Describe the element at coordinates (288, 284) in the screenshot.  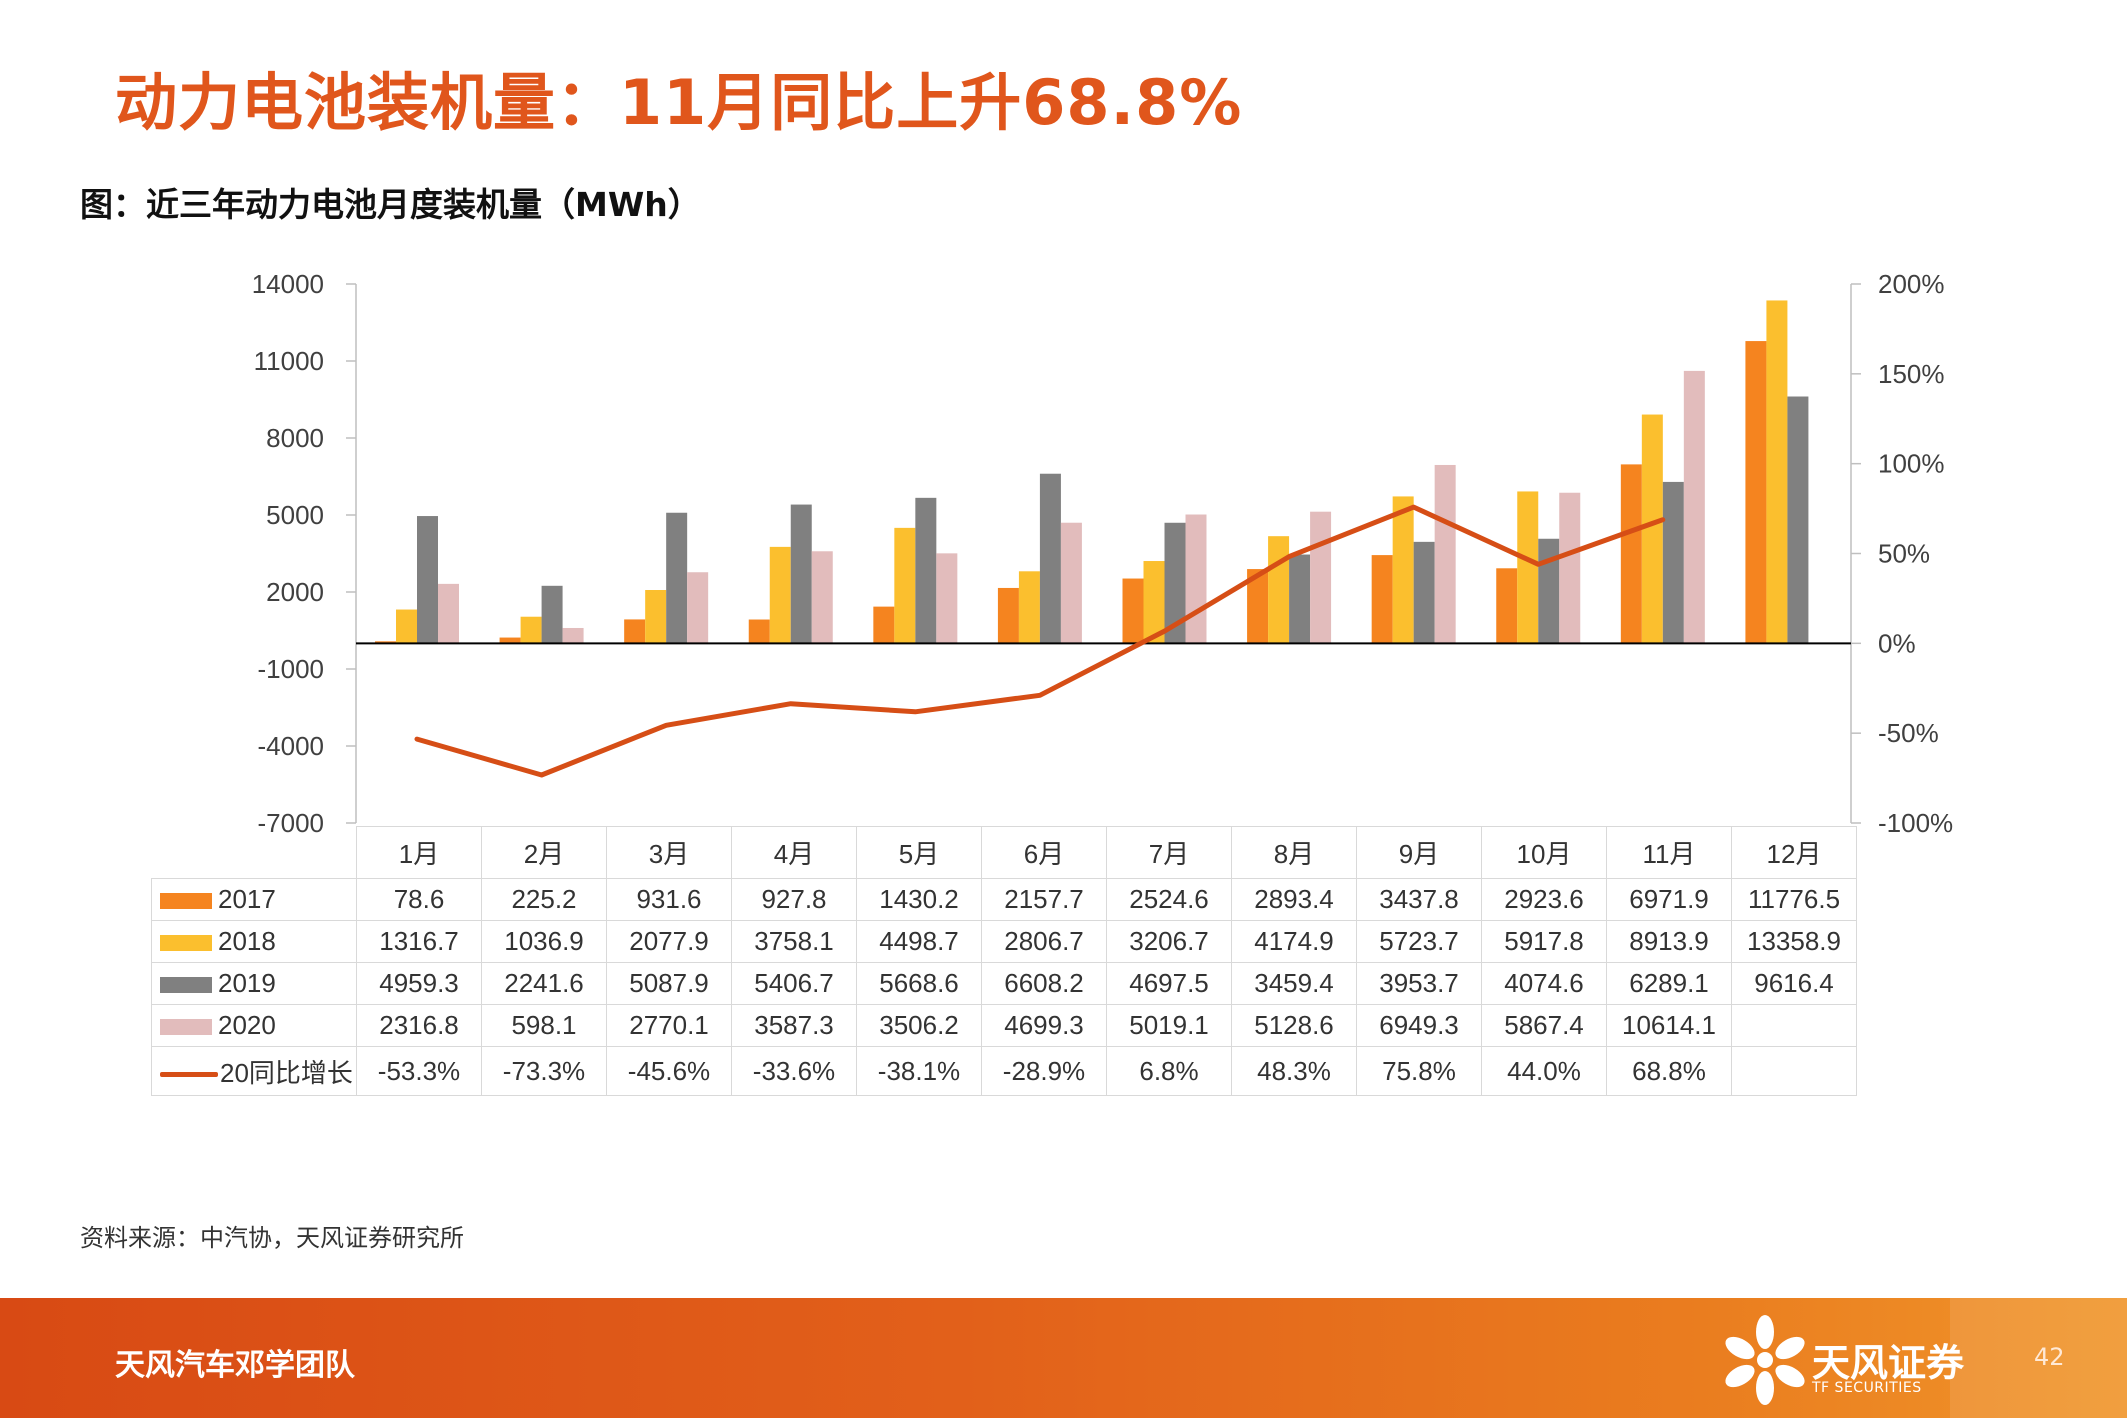
I see `left-axis-tick-label: 14000` at that location.